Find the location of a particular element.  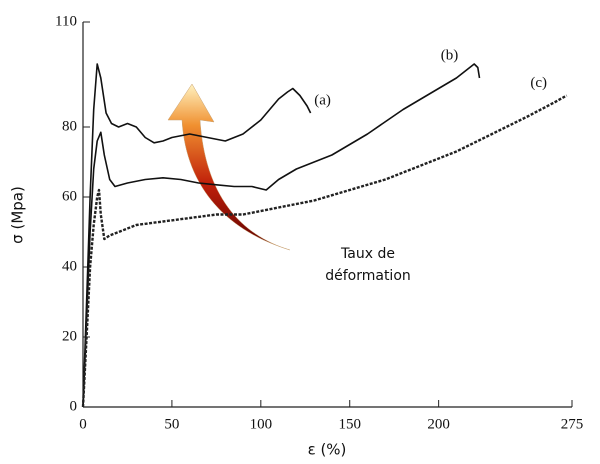

x-tick-label: 150 is located at coordinates (349, 424).